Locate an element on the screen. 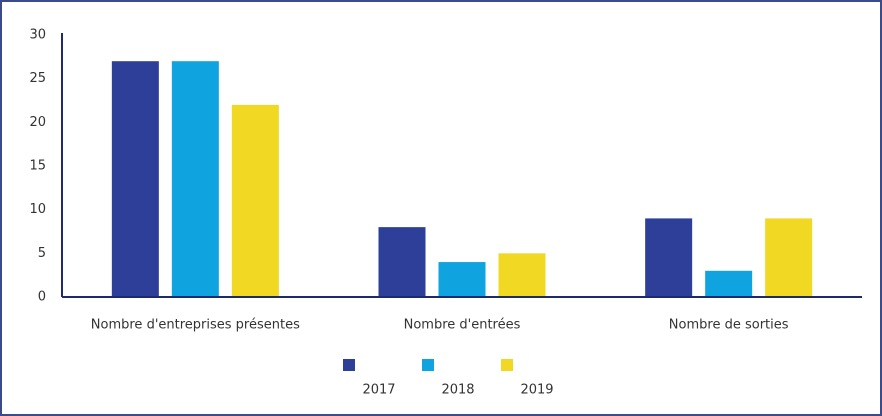 This screenshot has height=416, width=882. x-tick-label: Nombre d'entrées is located at coordinates (462, 325).